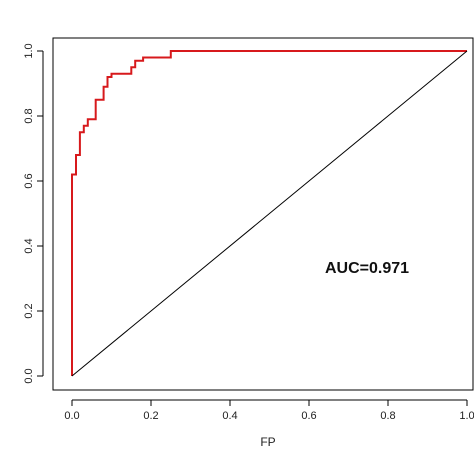 This screenshot has height=474, width=474. Describe the element at coordinates (29, 115) in the screenshot. I see `y-tick-label: 0.8` at that location.